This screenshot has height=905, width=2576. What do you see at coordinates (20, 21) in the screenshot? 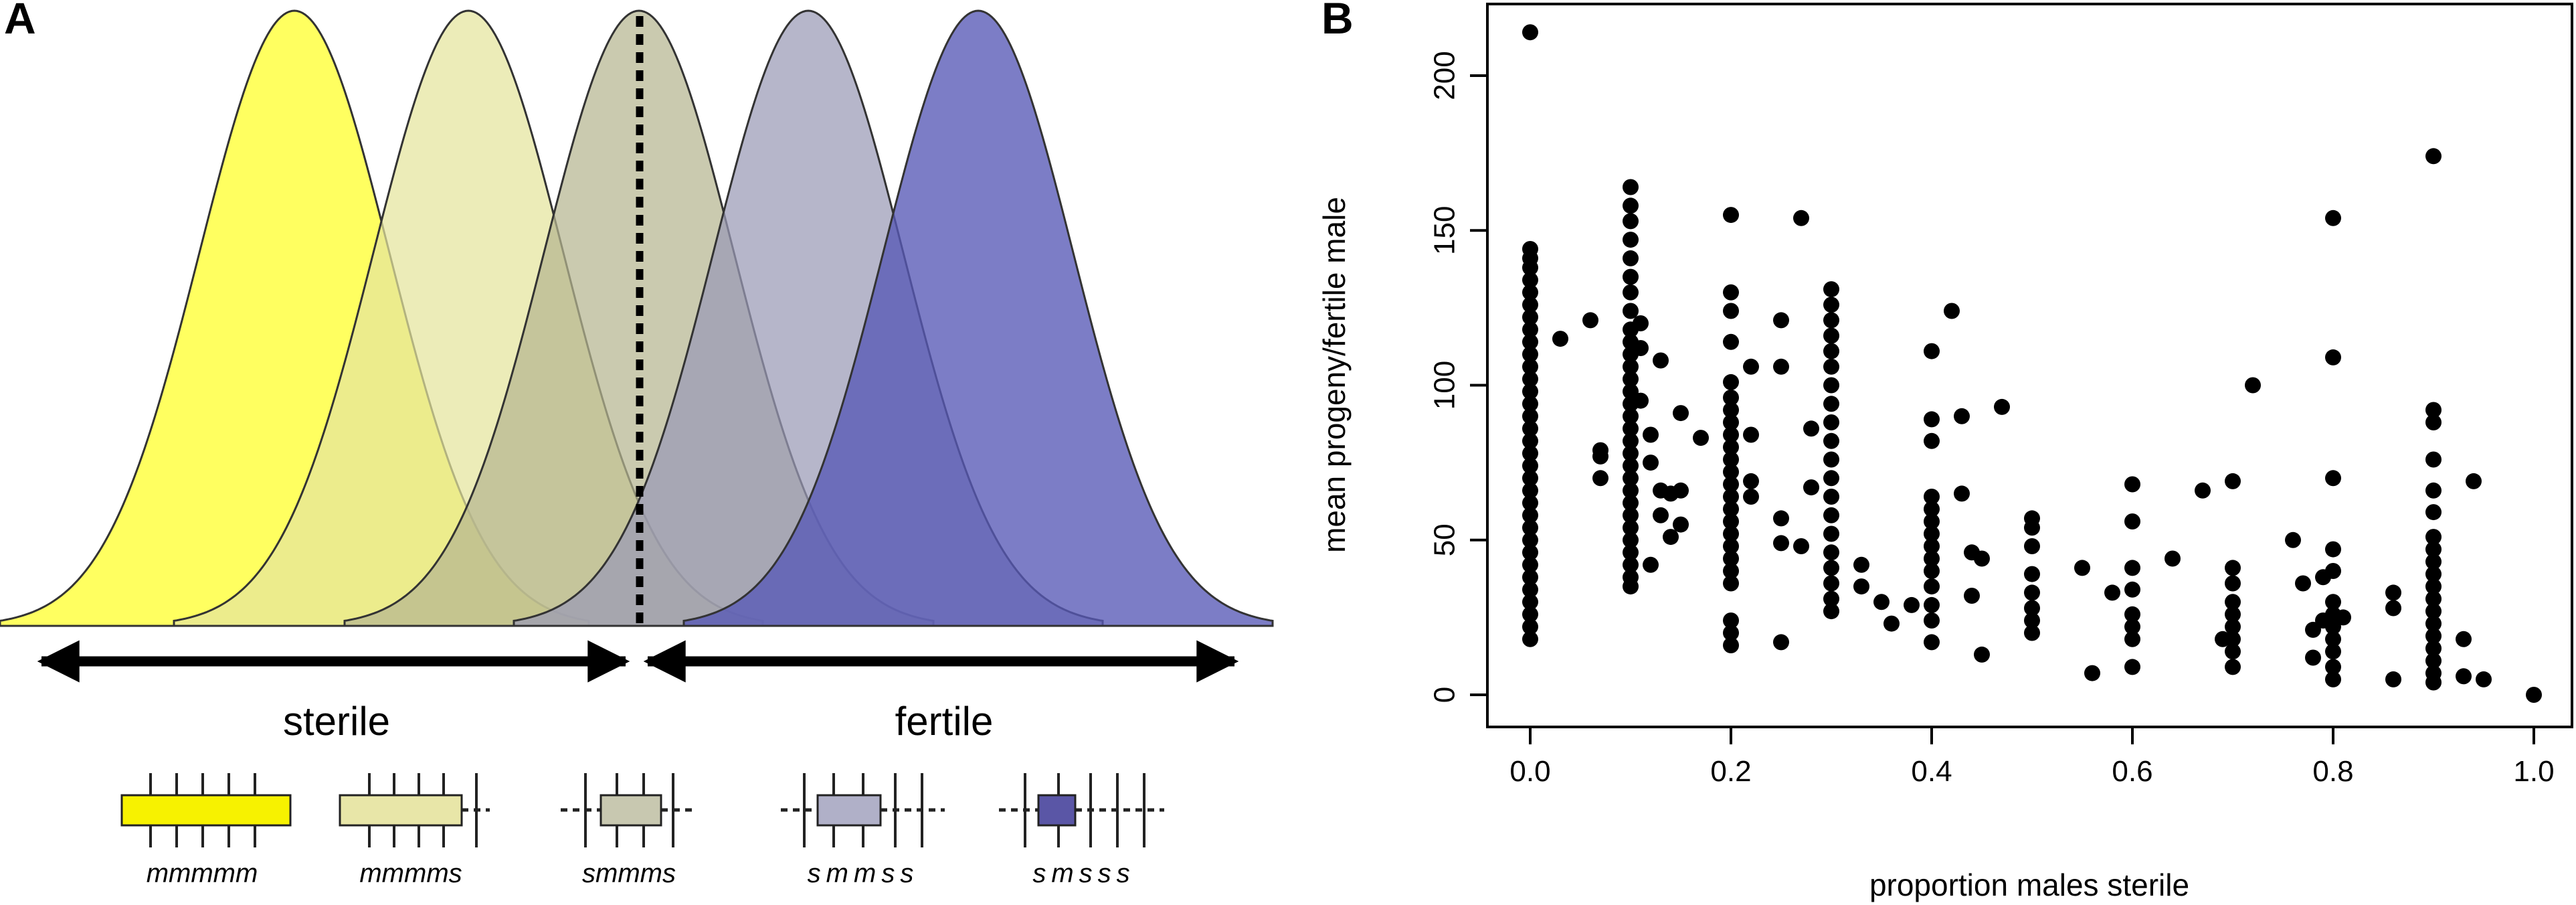
I see `panel-a-letter: A` at bounding box center [20, 21].